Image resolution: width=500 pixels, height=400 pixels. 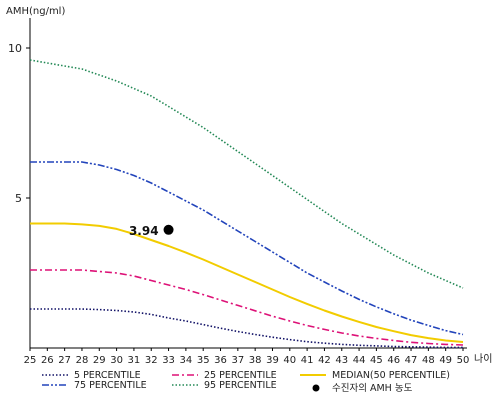 What do you see at coordinates (47, 360) in the screenshot?
I see `x-tick-label: 26` at bounding box center [47, 360].